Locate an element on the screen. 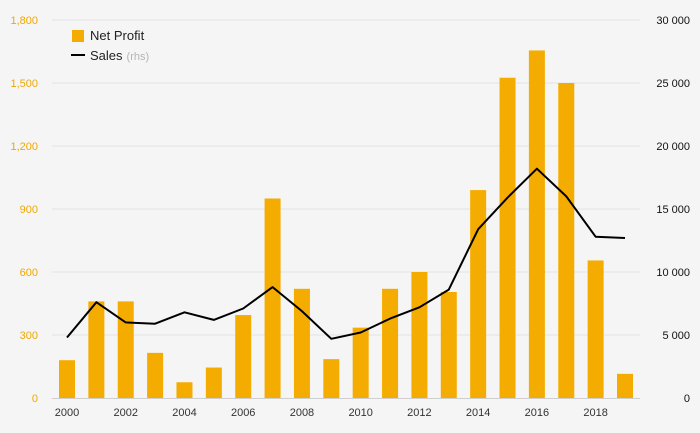  x-tick-label: 2010 is located at coordinates (360, 413).